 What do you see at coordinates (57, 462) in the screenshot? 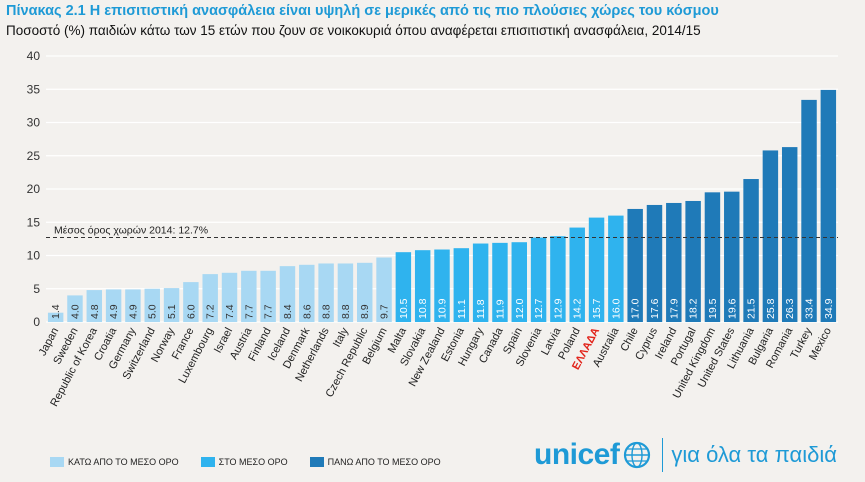
I see `legend-swatch-below` at bounding box center [57, 462].